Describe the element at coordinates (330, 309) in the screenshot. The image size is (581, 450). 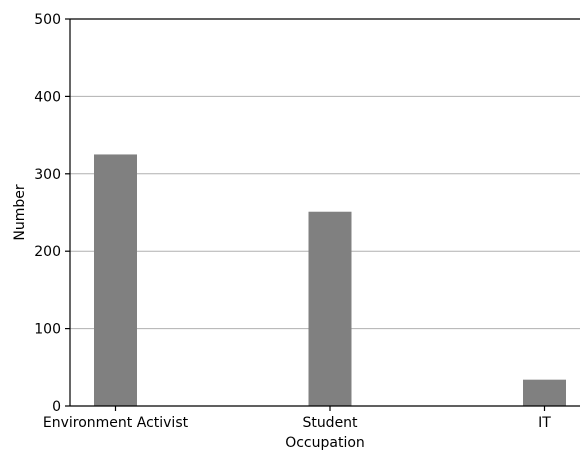
I see `bar-student` at that location.